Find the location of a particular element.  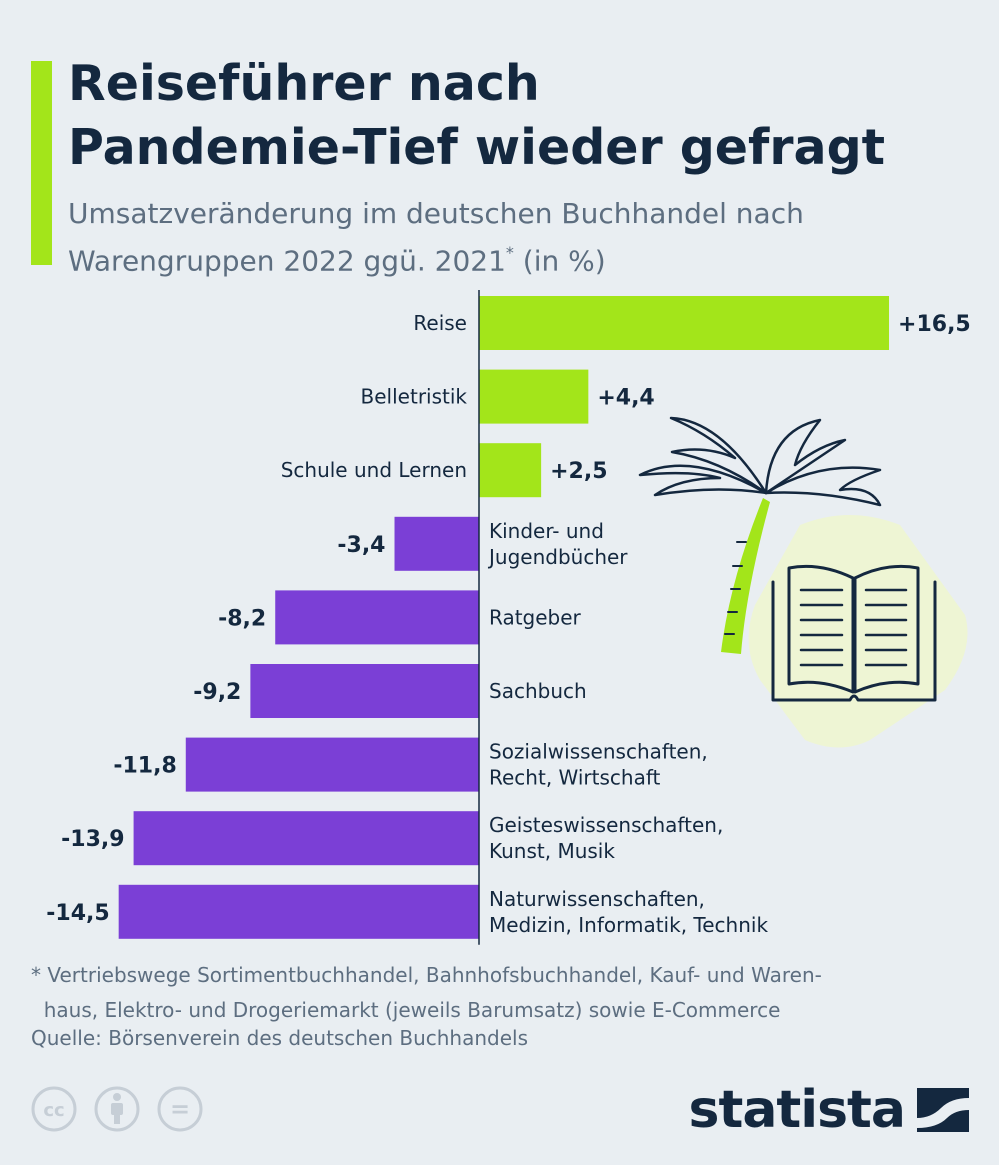

title-line-1: Reiseführer nach is located at coordinates (304, 83).